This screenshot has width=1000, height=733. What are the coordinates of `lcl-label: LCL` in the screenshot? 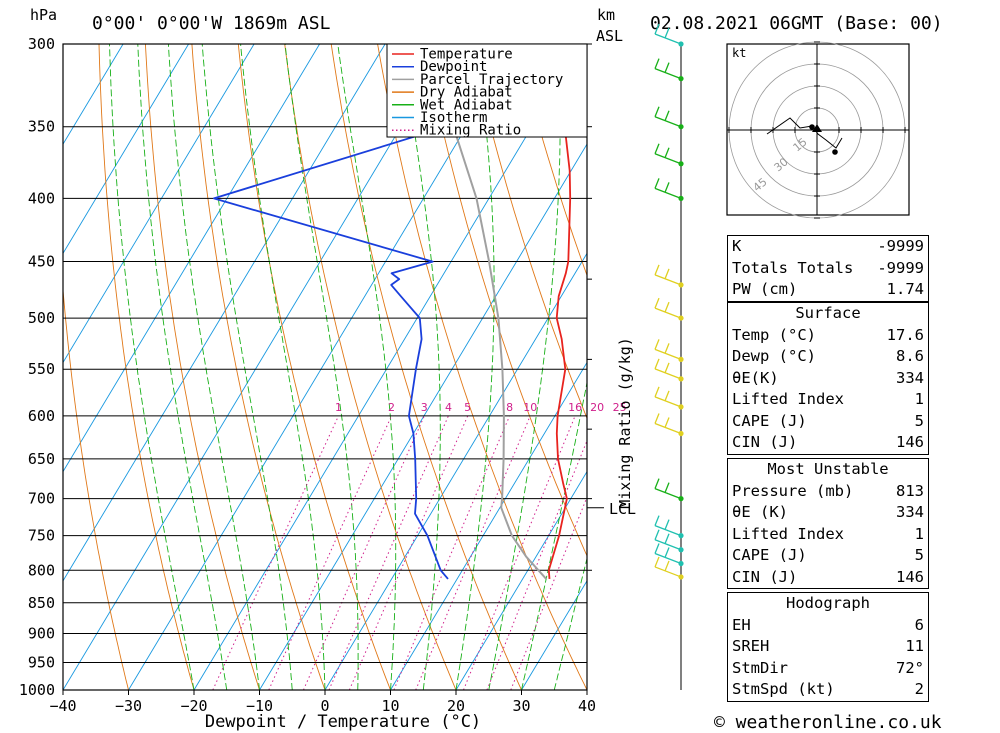 It's located at (622, 509).